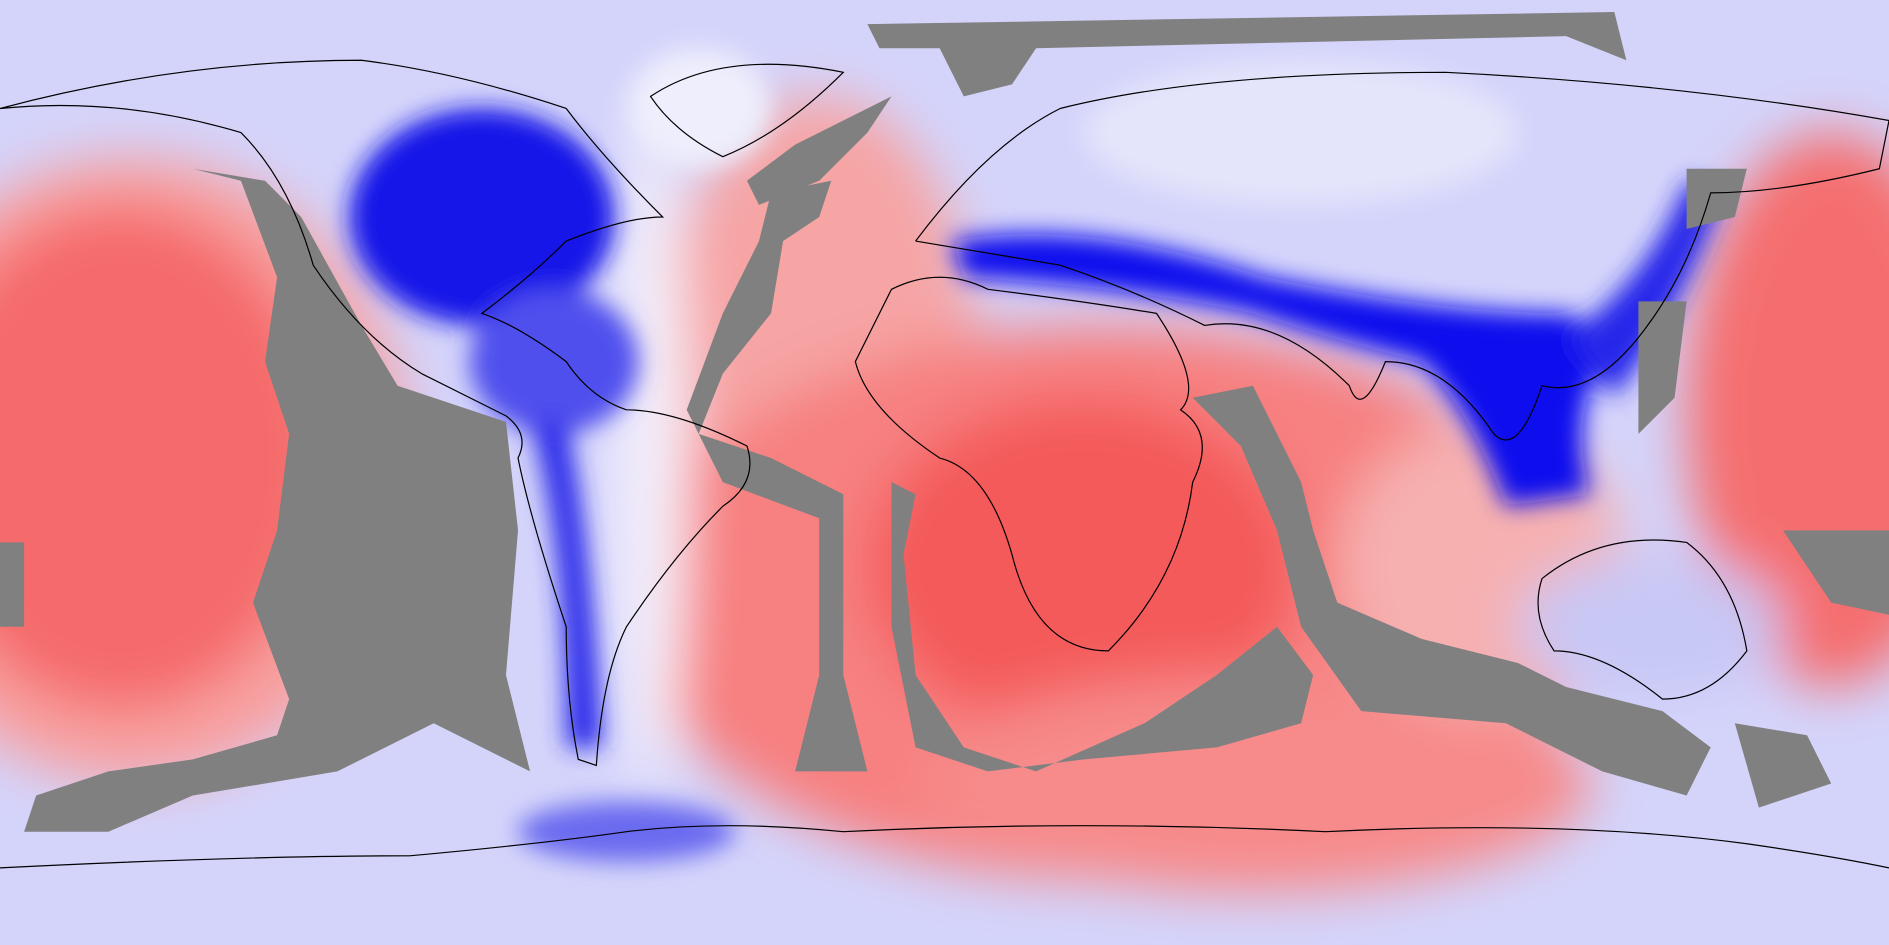 The height and width of the screenshot is (945, 1889). I want to click on caribbean-cold, so click(554, 361).